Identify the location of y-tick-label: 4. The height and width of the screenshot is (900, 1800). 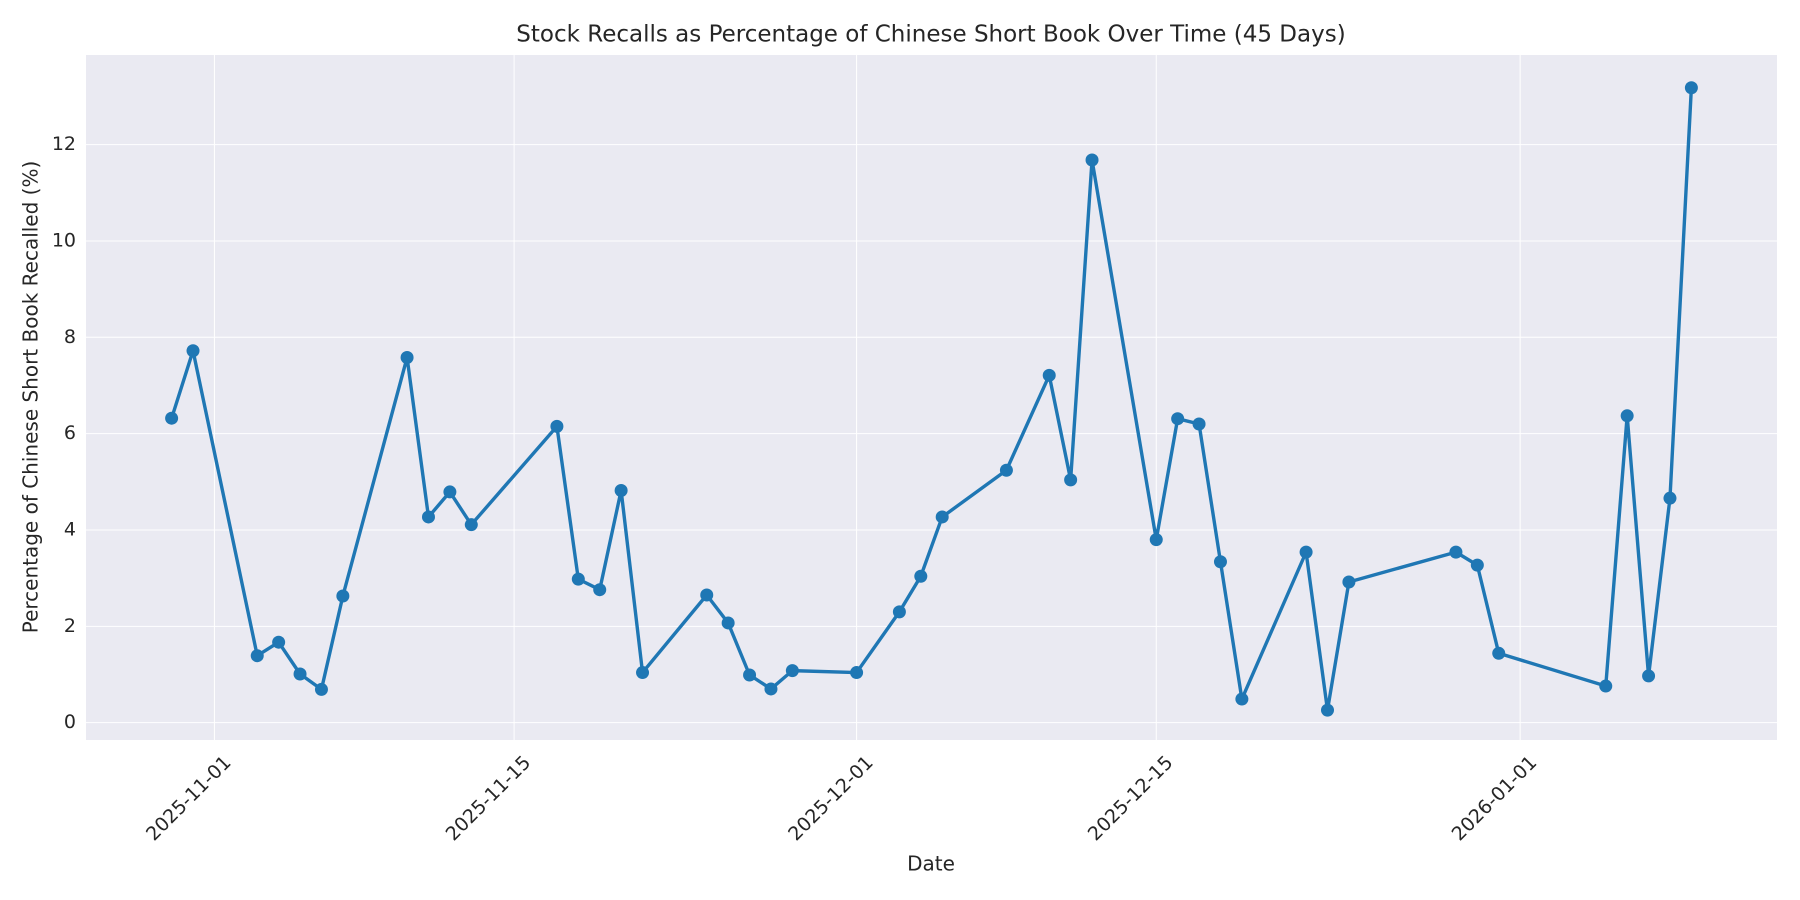
(70, 529).